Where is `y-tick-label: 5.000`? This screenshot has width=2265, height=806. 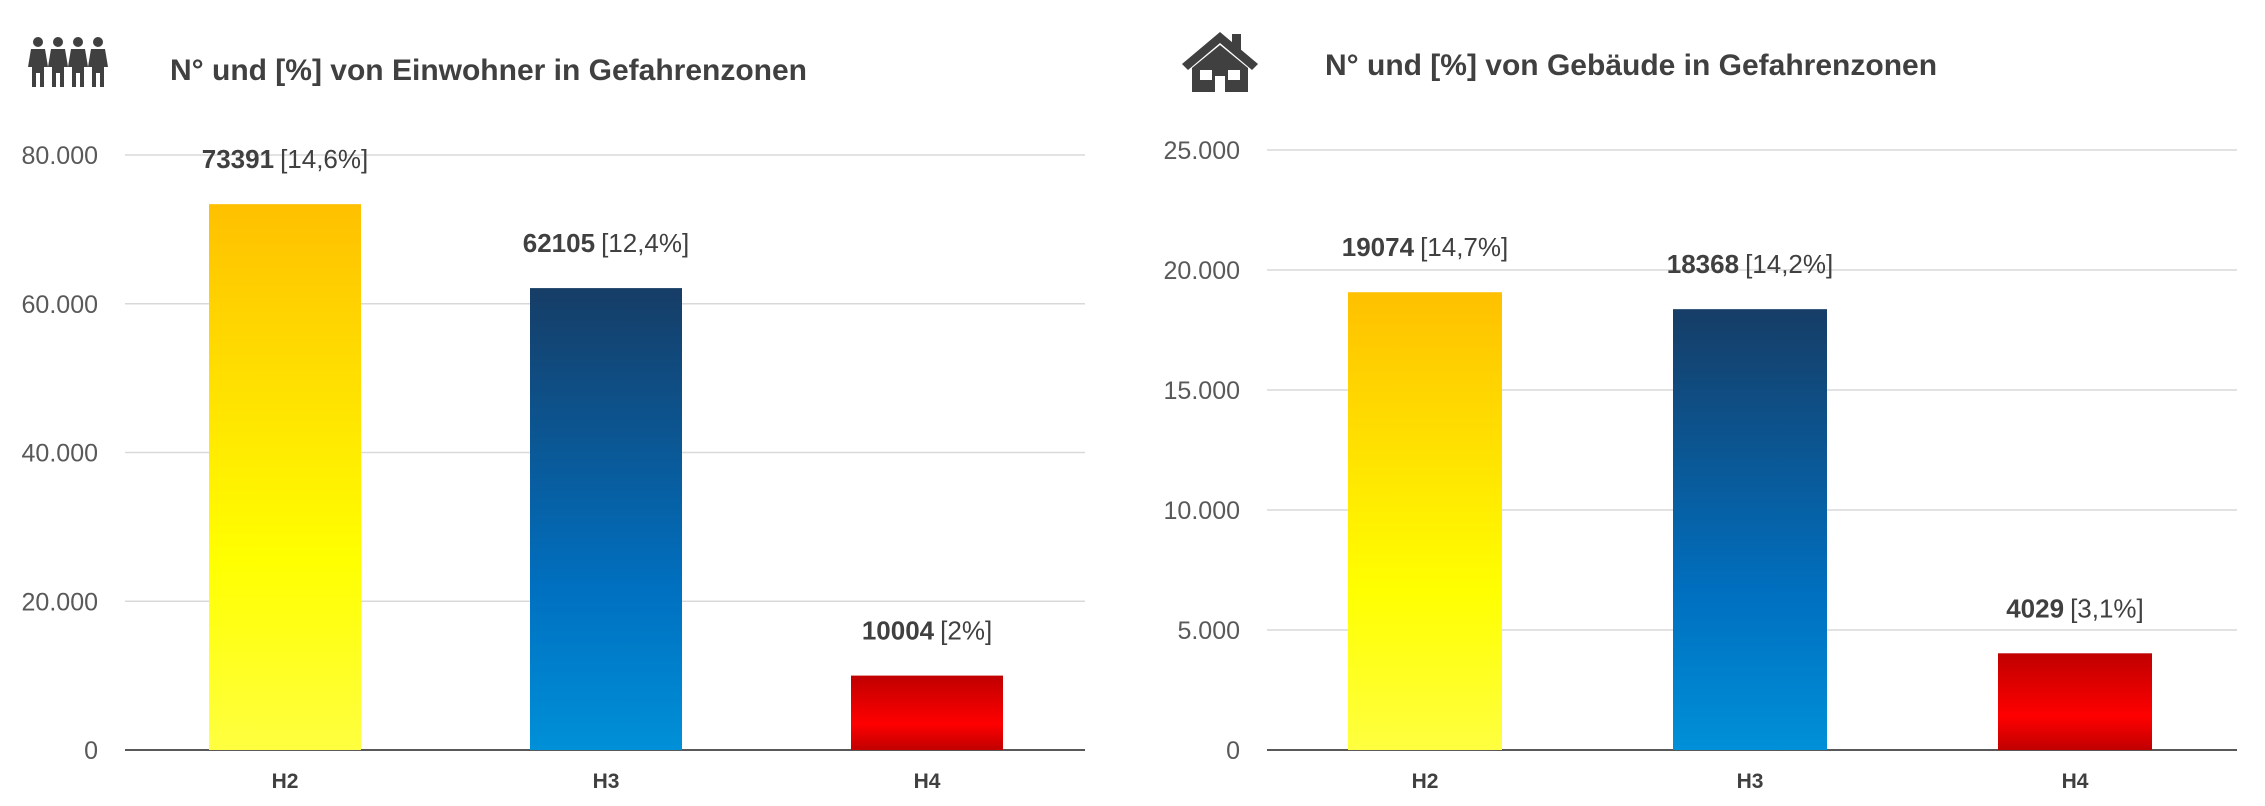
y-tick-label: 5.000 is located at coordinates (1208, 631).